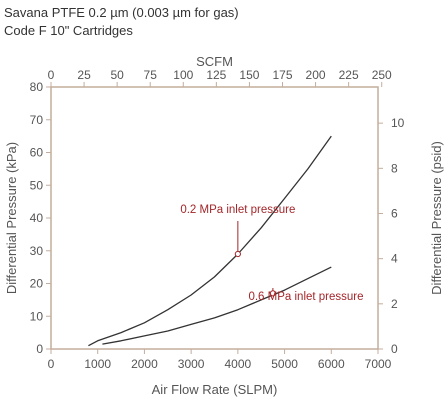  Describe the element at coordinates (144, 364) in the screenshot. I see `x-tick-label: 2000` at that location.